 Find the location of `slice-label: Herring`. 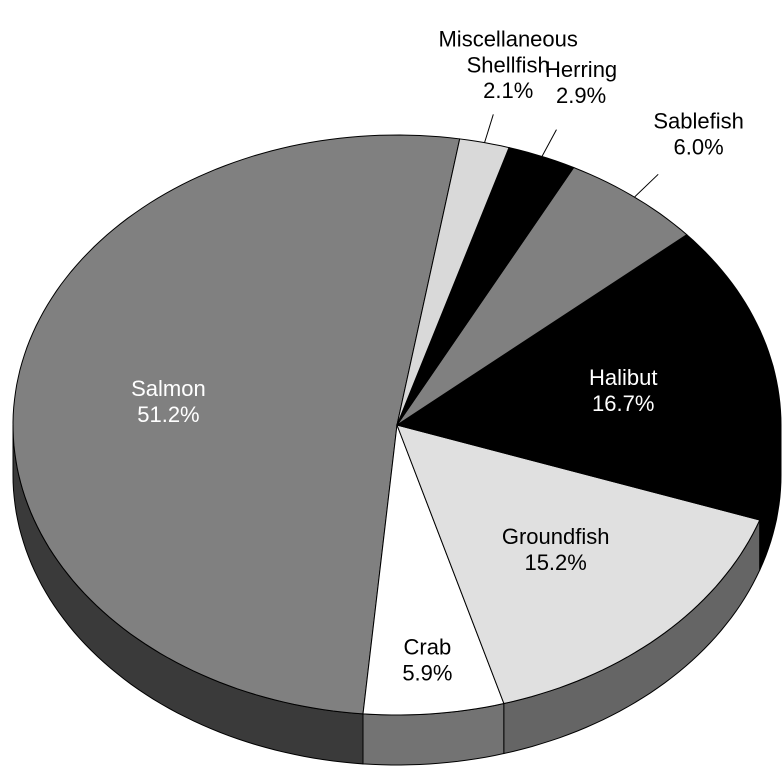

slice-label: Herring is located at coordinates (581, 69).